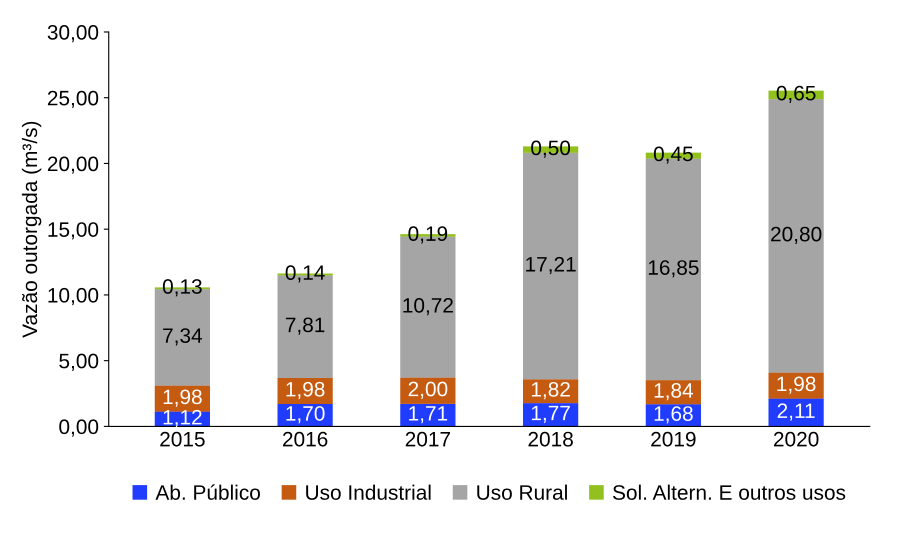 Image resolution: width=906 pixels, height=533 pixels. Describe the element at coordinates (182, 337) in the screenshot. I see `data-label: 7,34` at that location.